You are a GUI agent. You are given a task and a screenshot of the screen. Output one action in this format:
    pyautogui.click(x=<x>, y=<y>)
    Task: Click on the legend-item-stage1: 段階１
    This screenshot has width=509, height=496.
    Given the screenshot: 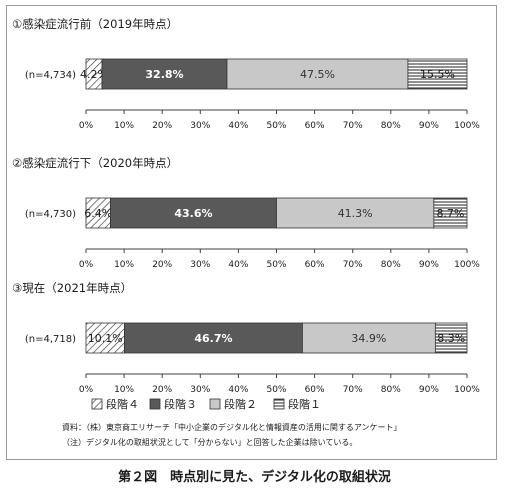 What is the action you would take?
    pyautogui.click(x=297, y=404)
    